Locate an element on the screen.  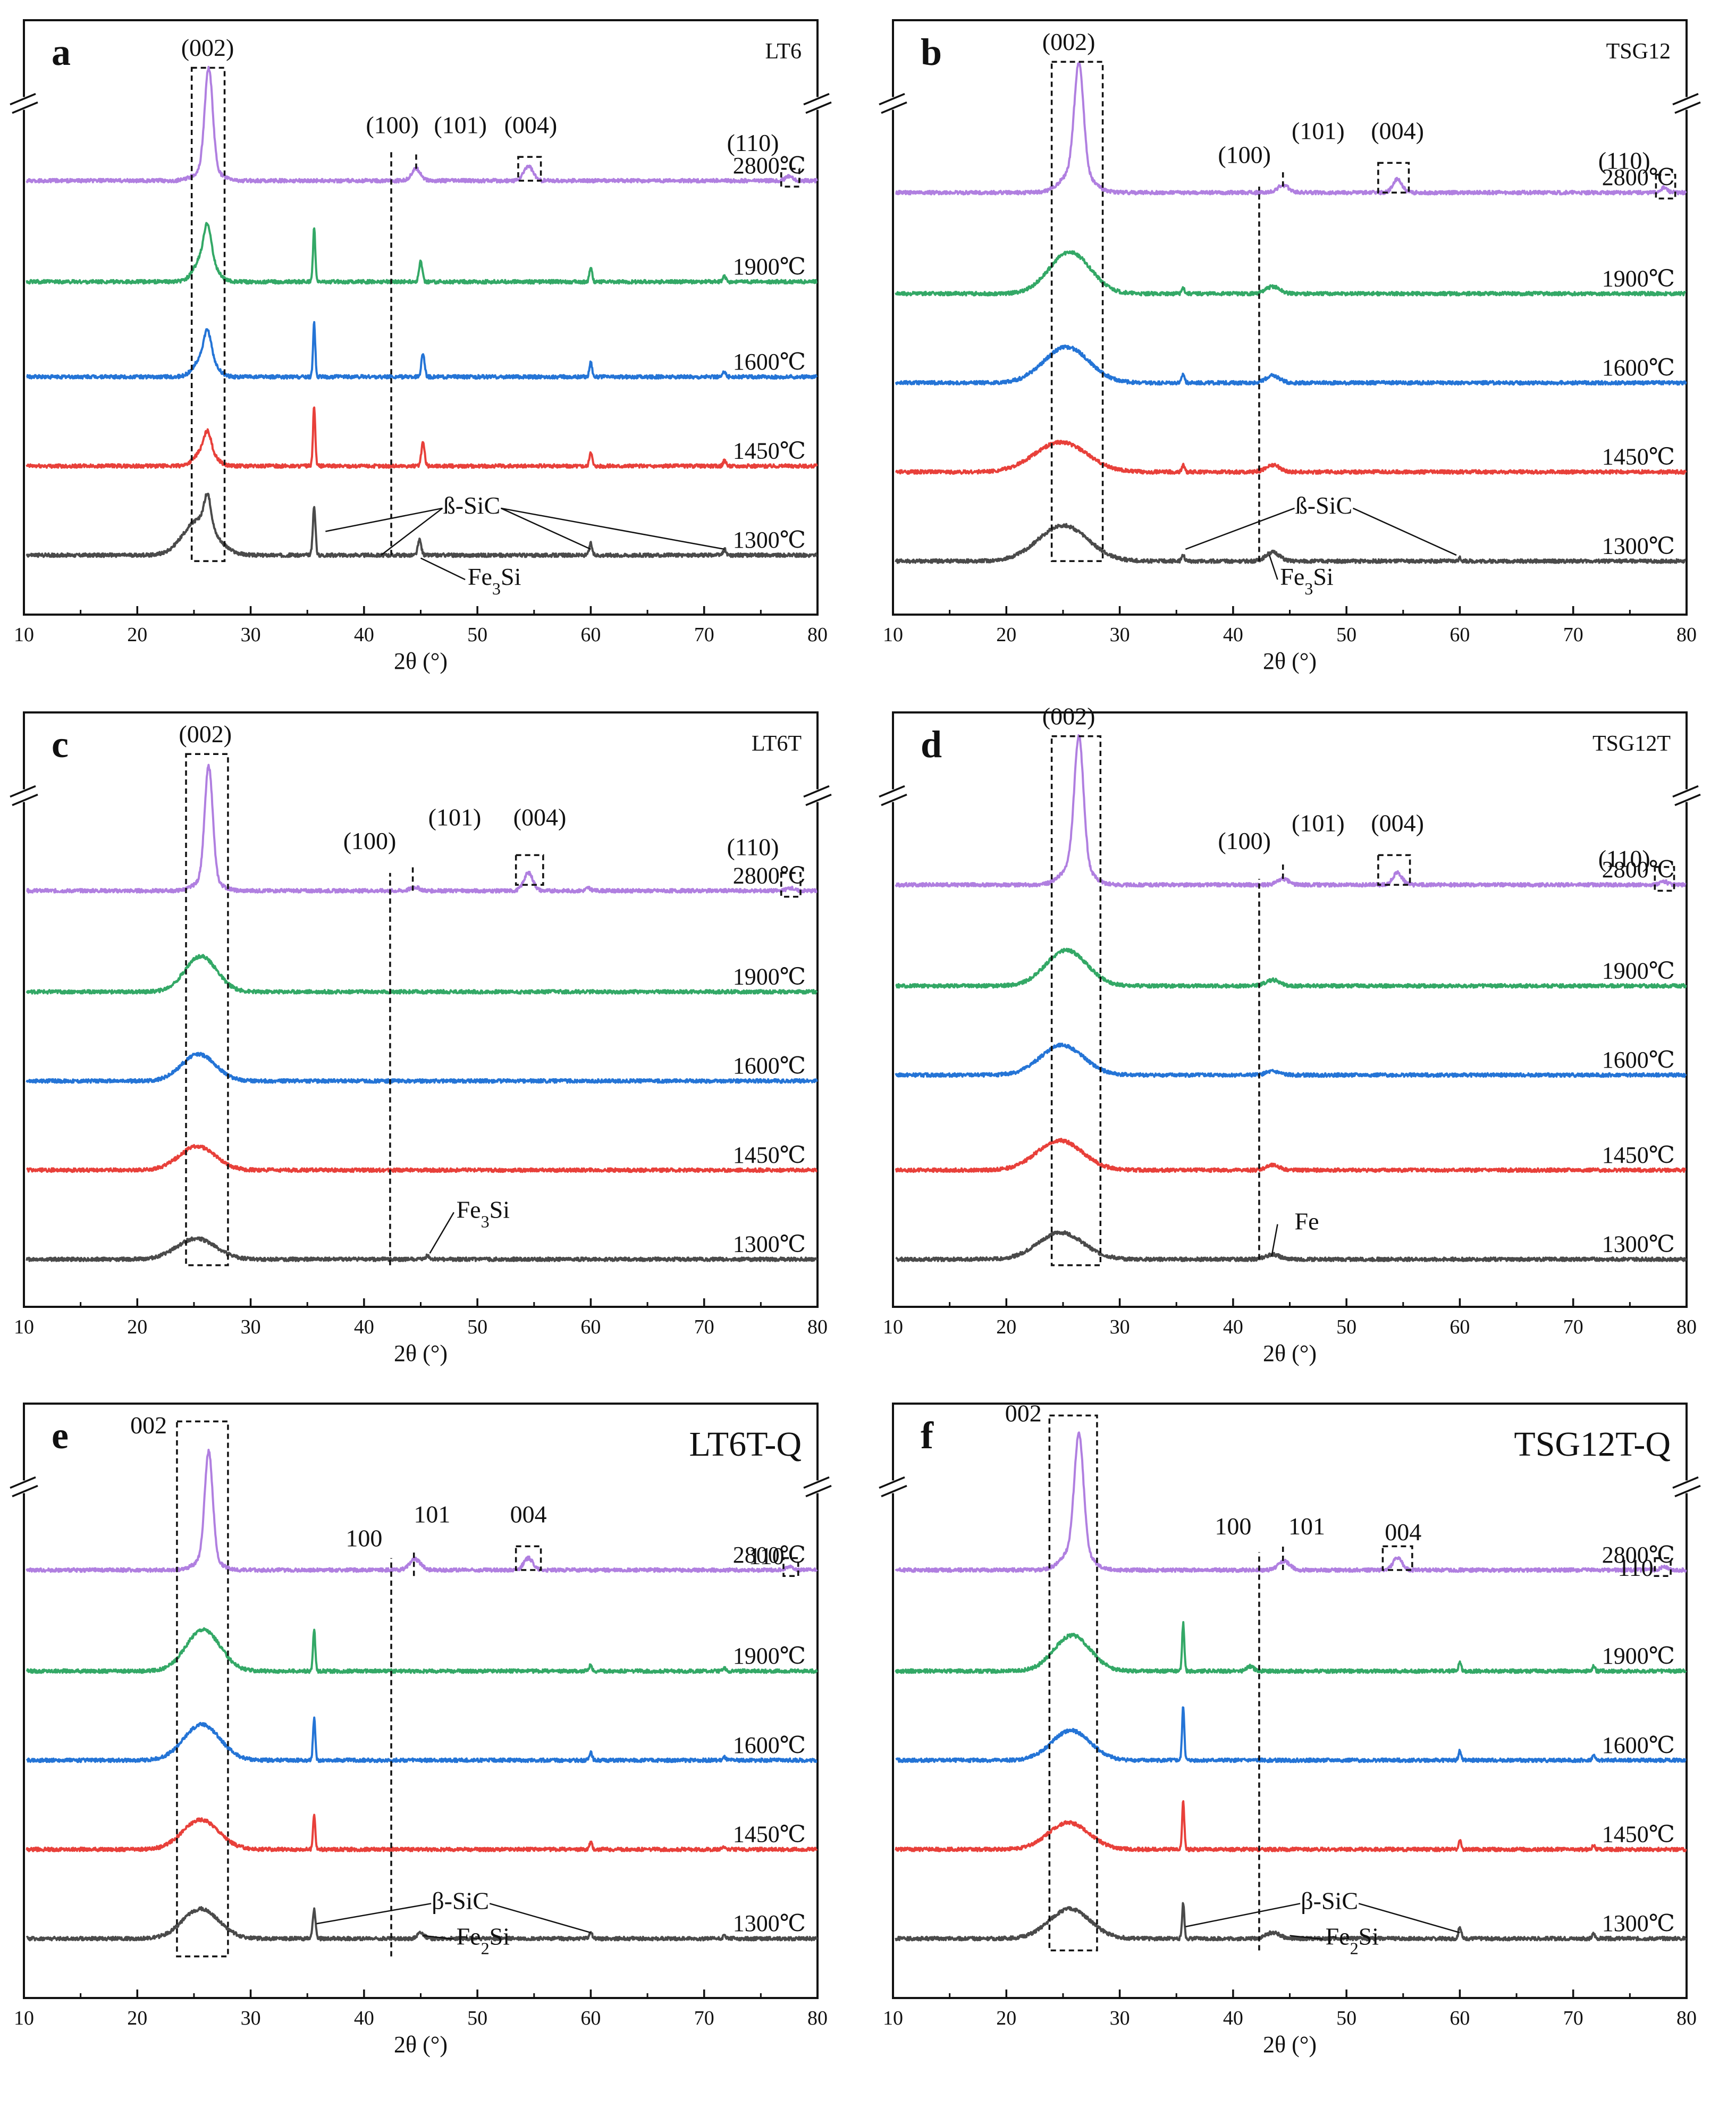
plane-label: 101 is located at coordinates (1306, 1526).